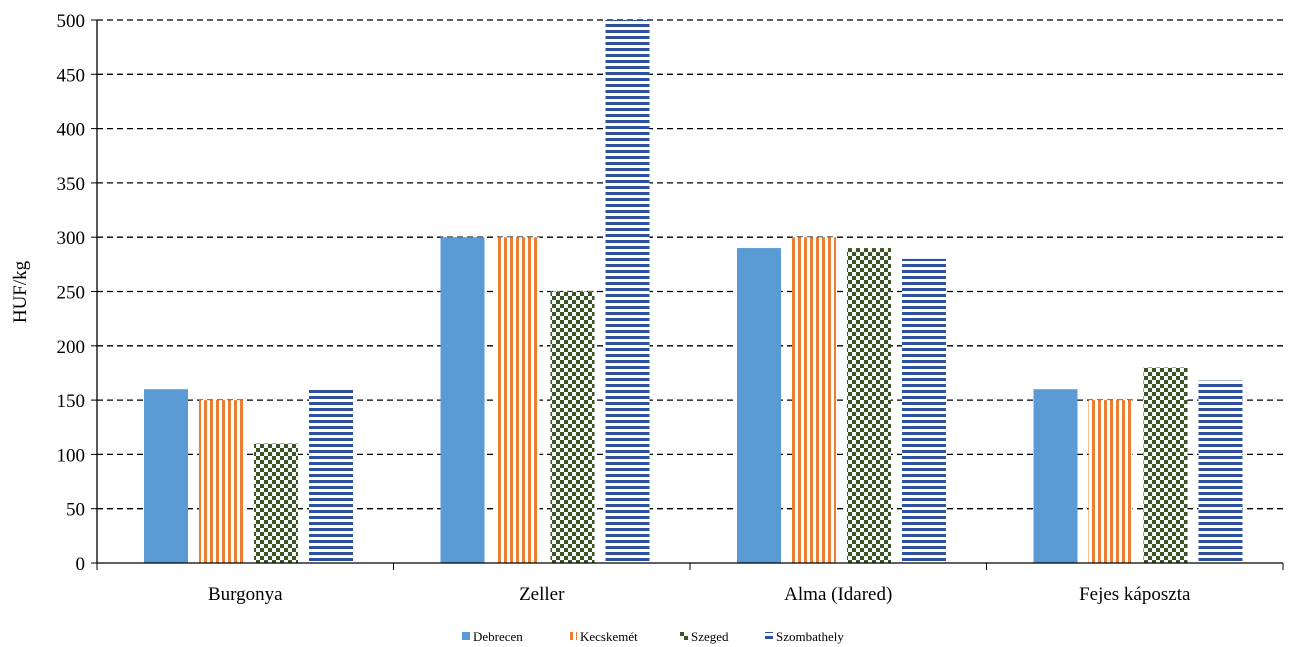 The height and width of the screenshot is (647, 1293). Describe the element at coordinates (71, 21) in the screenshot. I see `y-tick-label: 500` at that location.